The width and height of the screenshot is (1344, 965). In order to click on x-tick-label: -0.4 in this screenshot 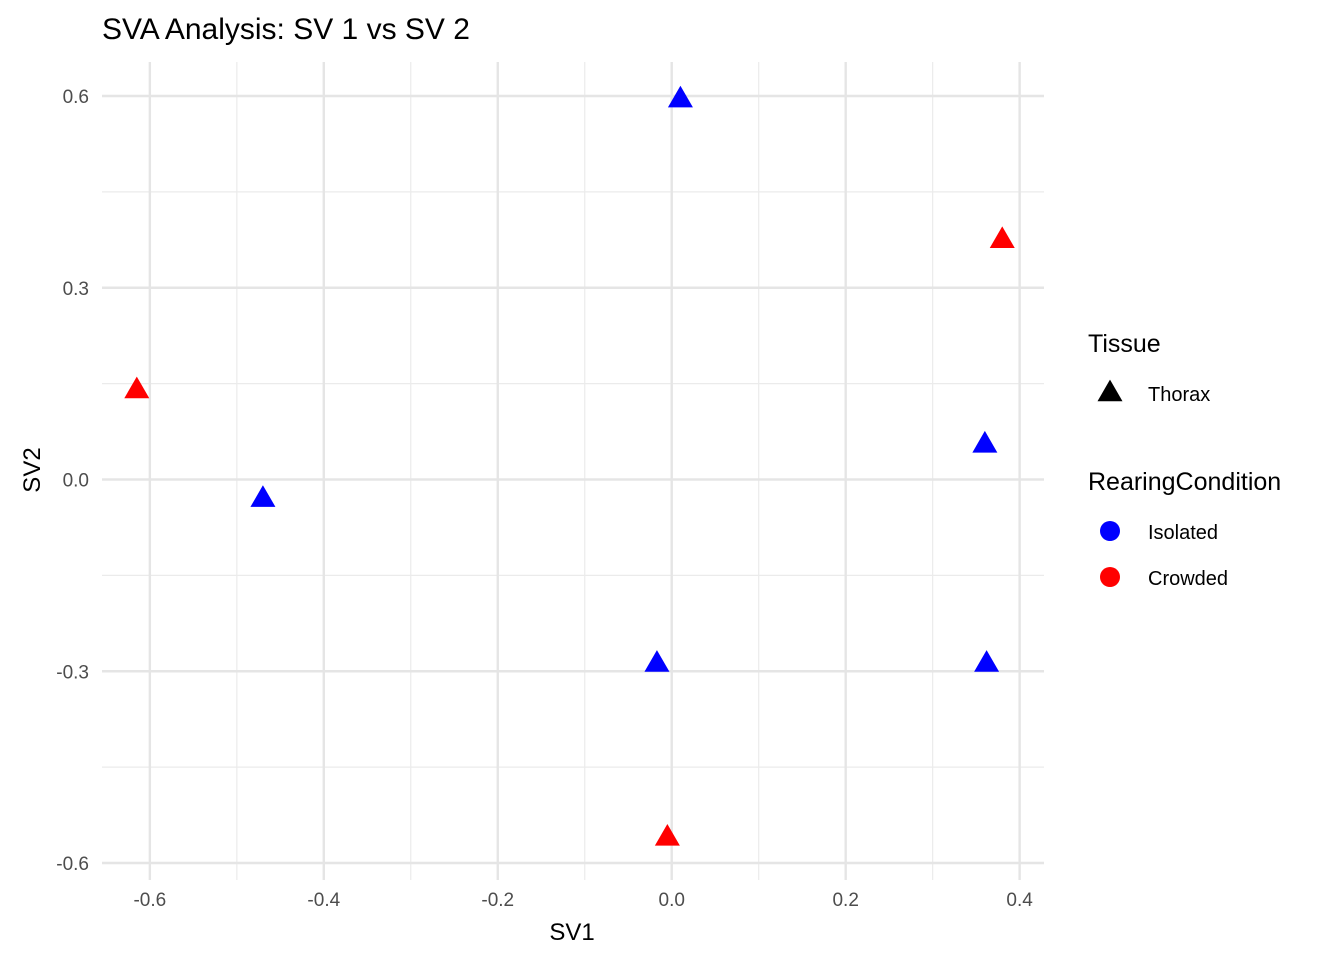, I will do `click(323, 900)`.